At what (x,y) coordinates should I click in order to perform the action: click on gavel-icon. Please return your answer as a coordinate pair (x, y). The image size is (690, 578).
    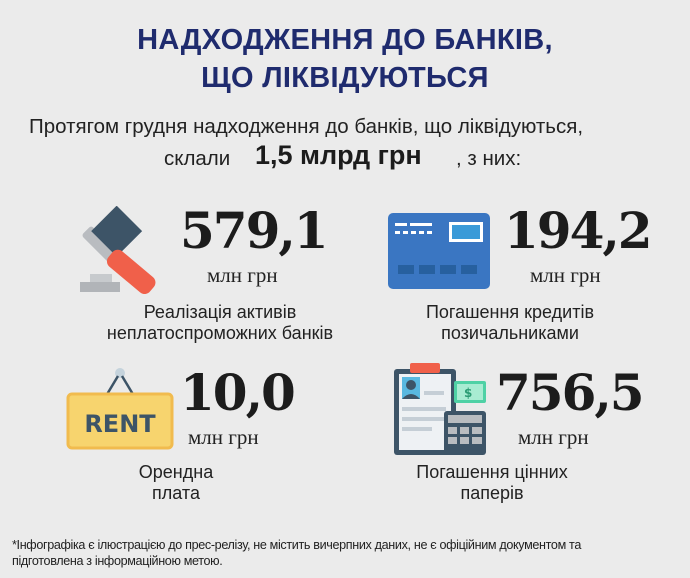
    Looking at the image, I should click on (118, 250).